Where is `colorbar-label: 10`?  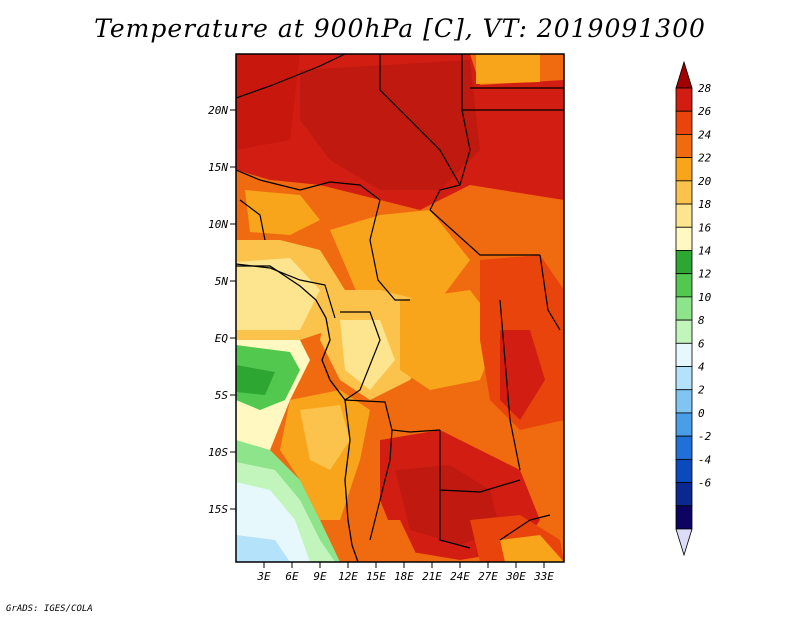
colorbar-label: 10 is located at coordinates (705, 297).